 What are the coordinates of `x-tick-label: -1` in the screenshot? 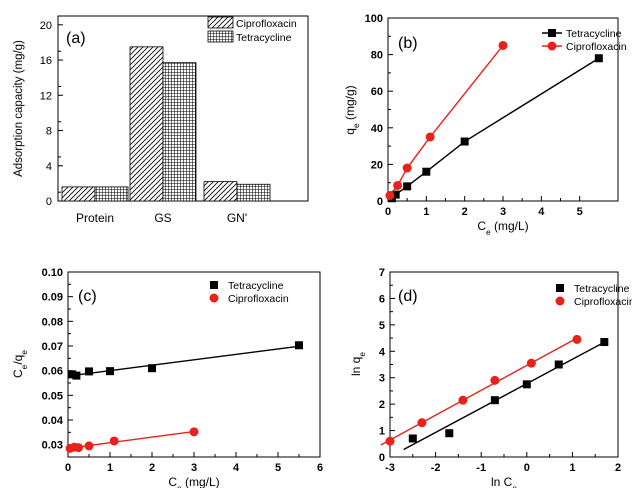 It's located at (481, 468).